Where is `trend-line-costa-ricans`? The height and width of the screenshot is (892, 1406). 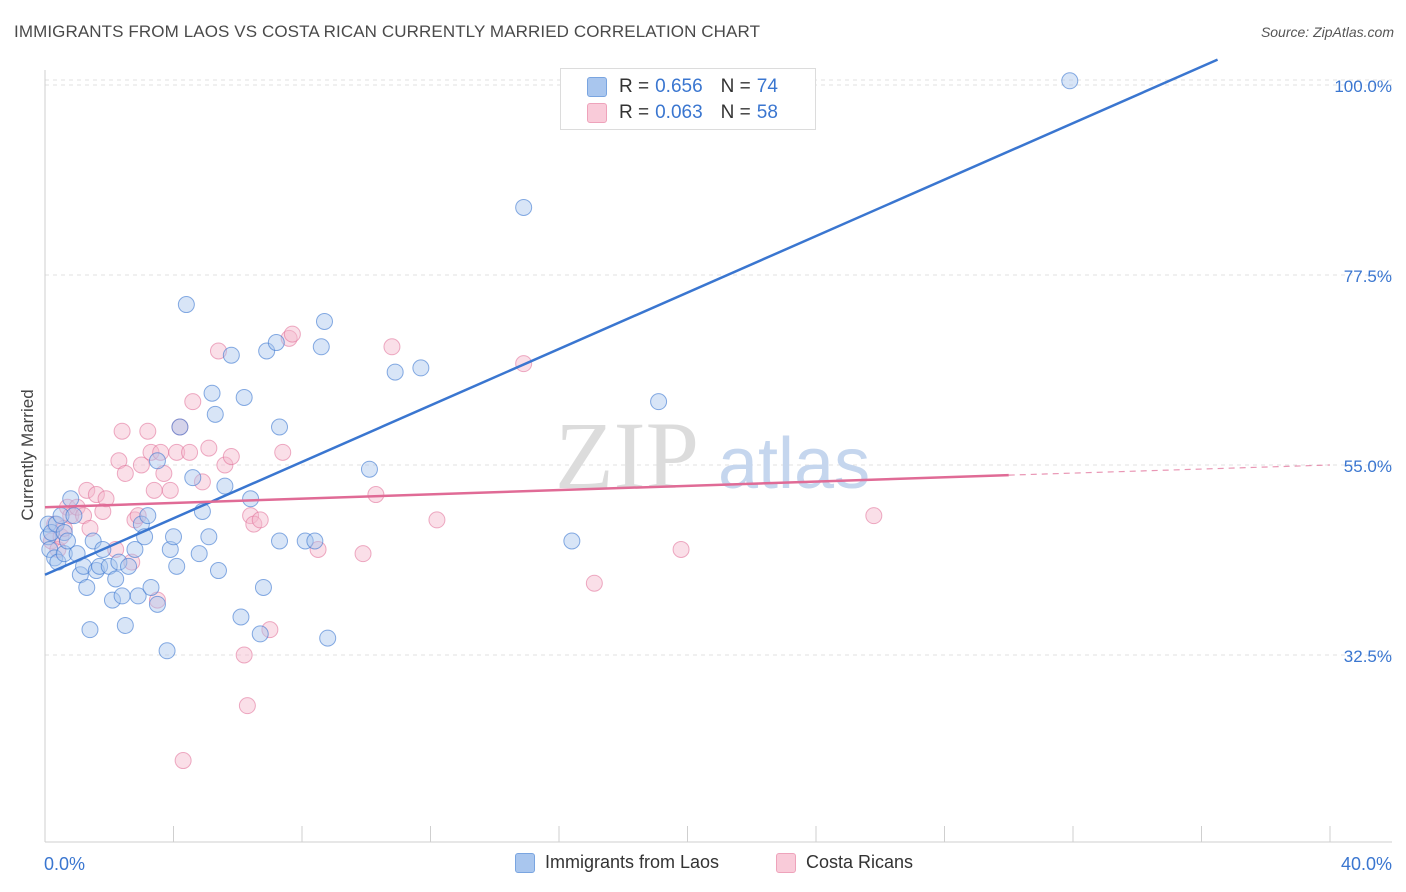 trend-line-costa-ricans is located at coordinates (526, 491).